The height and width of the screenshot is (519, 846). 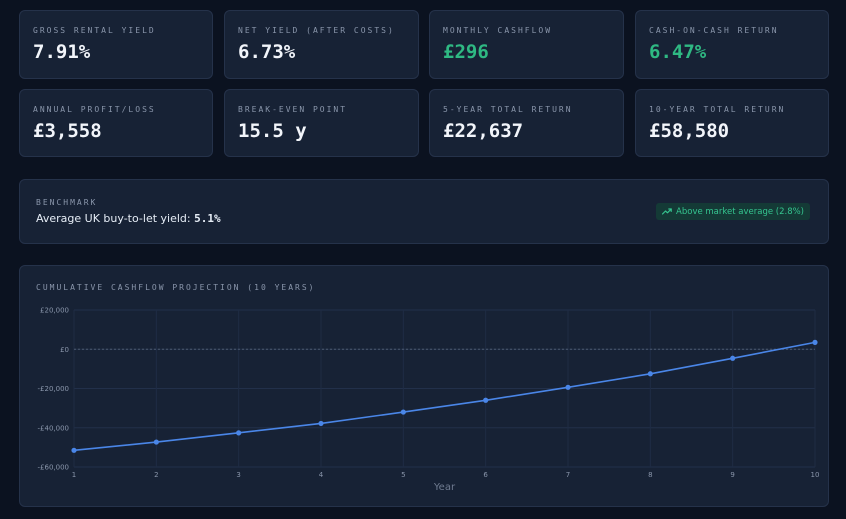 I want to click on stat-card-5yr-return: 5-YEAR TOTAL RETURN £22,637, so click(x=526, y=123).